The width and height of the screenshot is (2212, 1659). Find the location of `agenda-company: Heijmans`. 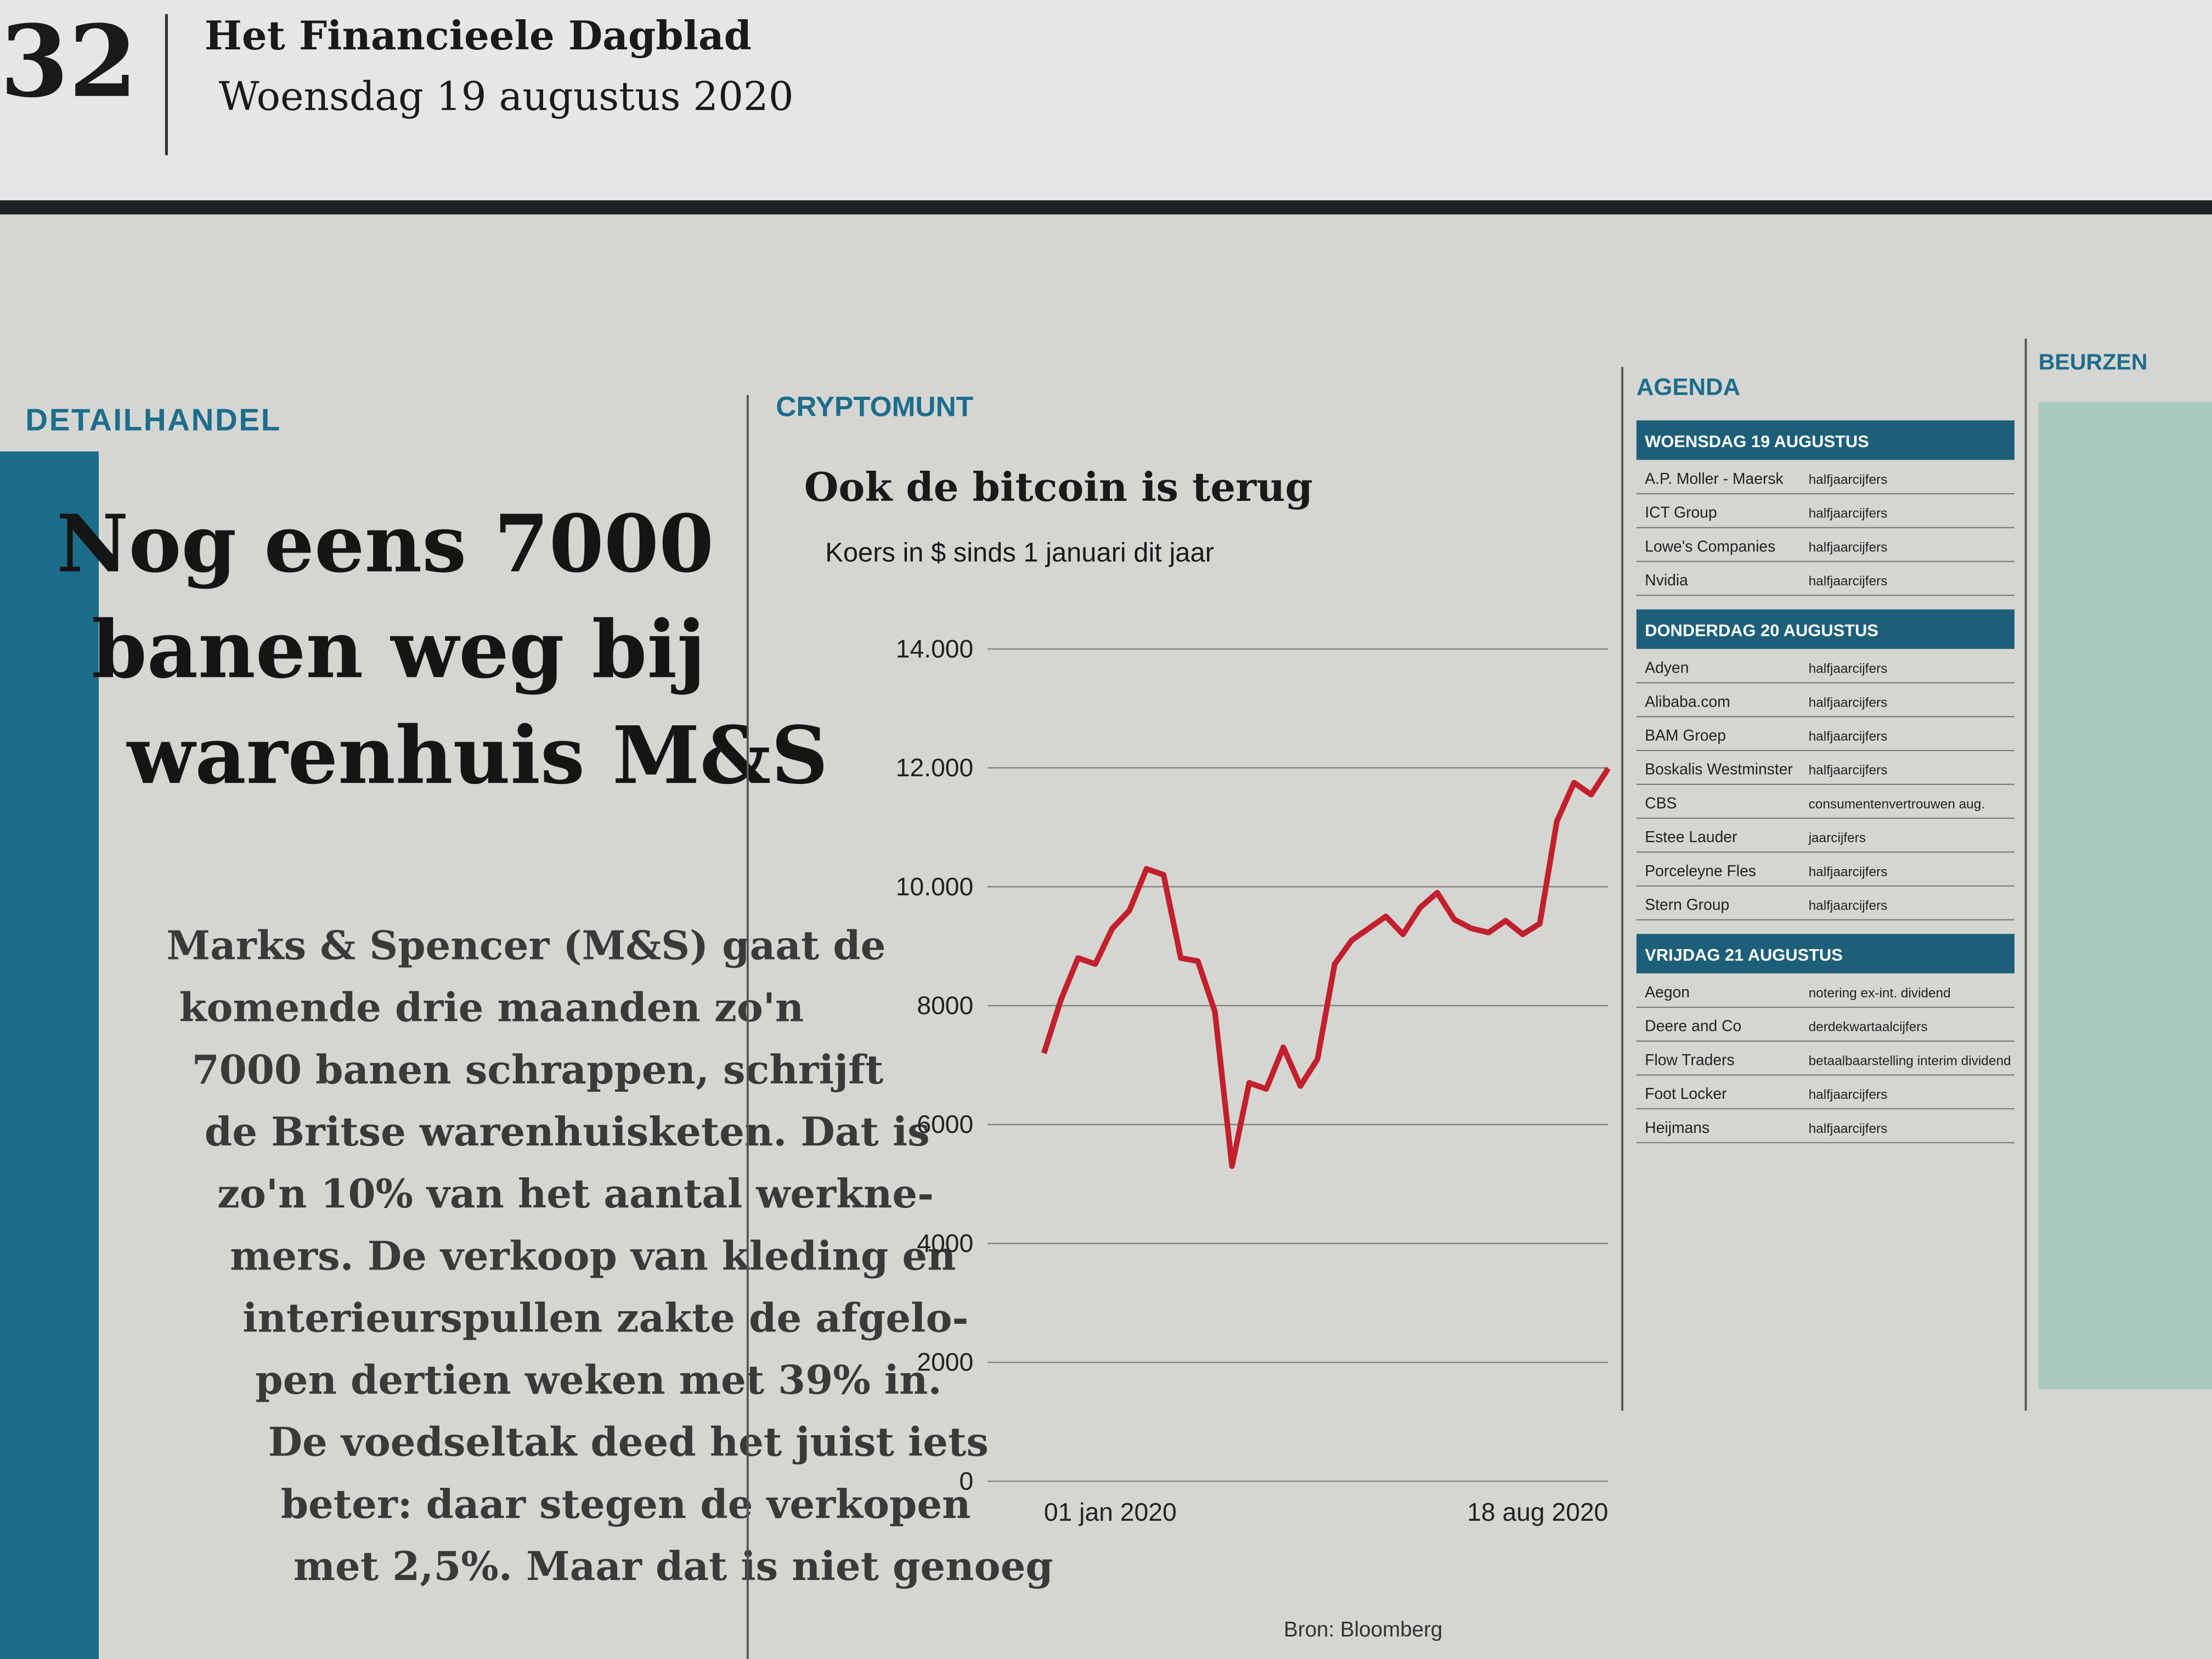

agenda-company: Heijmans is located at coordinates (1677, 1128).